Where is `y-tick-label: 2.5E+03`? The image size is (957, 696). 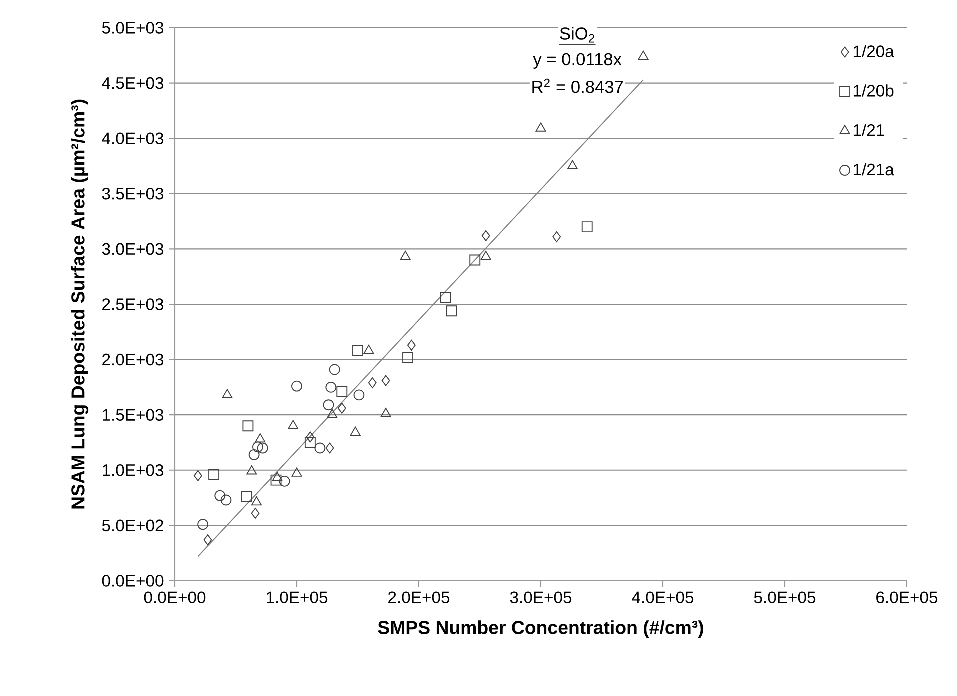 y-tick-label: 2.5E+03 is located at coordinates (133, 304).